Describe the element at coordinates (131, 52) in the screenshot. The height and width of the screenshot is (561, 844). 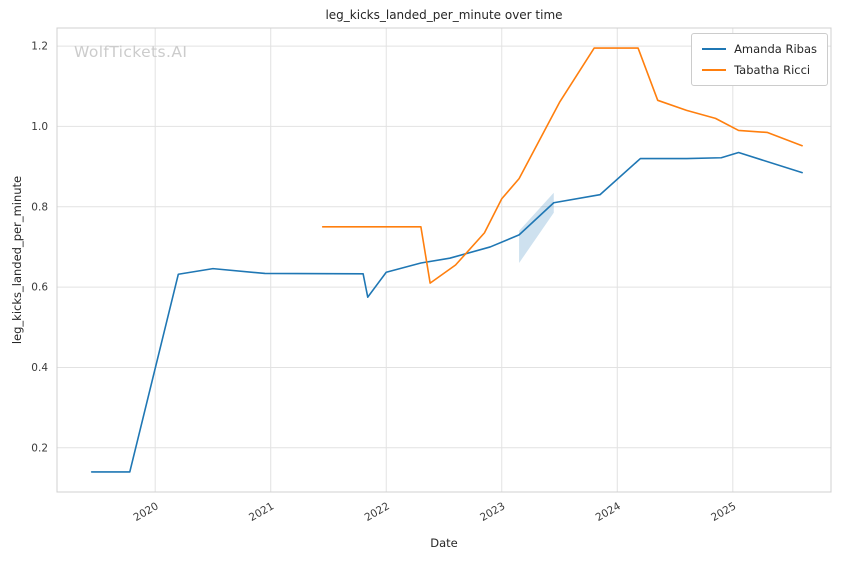
I see `watermark: WolfTickets.AI` at that location.